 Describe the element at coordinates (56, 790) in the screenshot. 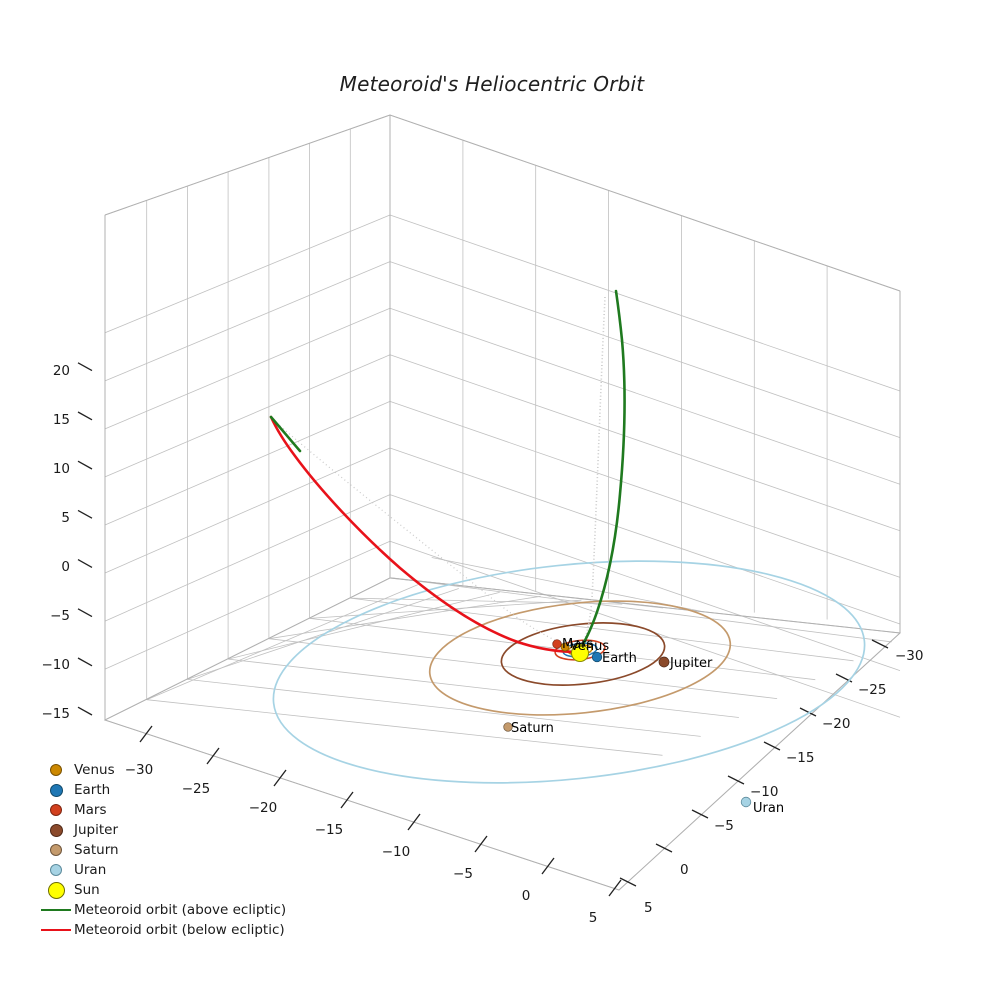

I see `earth-marker-icon` at that location.